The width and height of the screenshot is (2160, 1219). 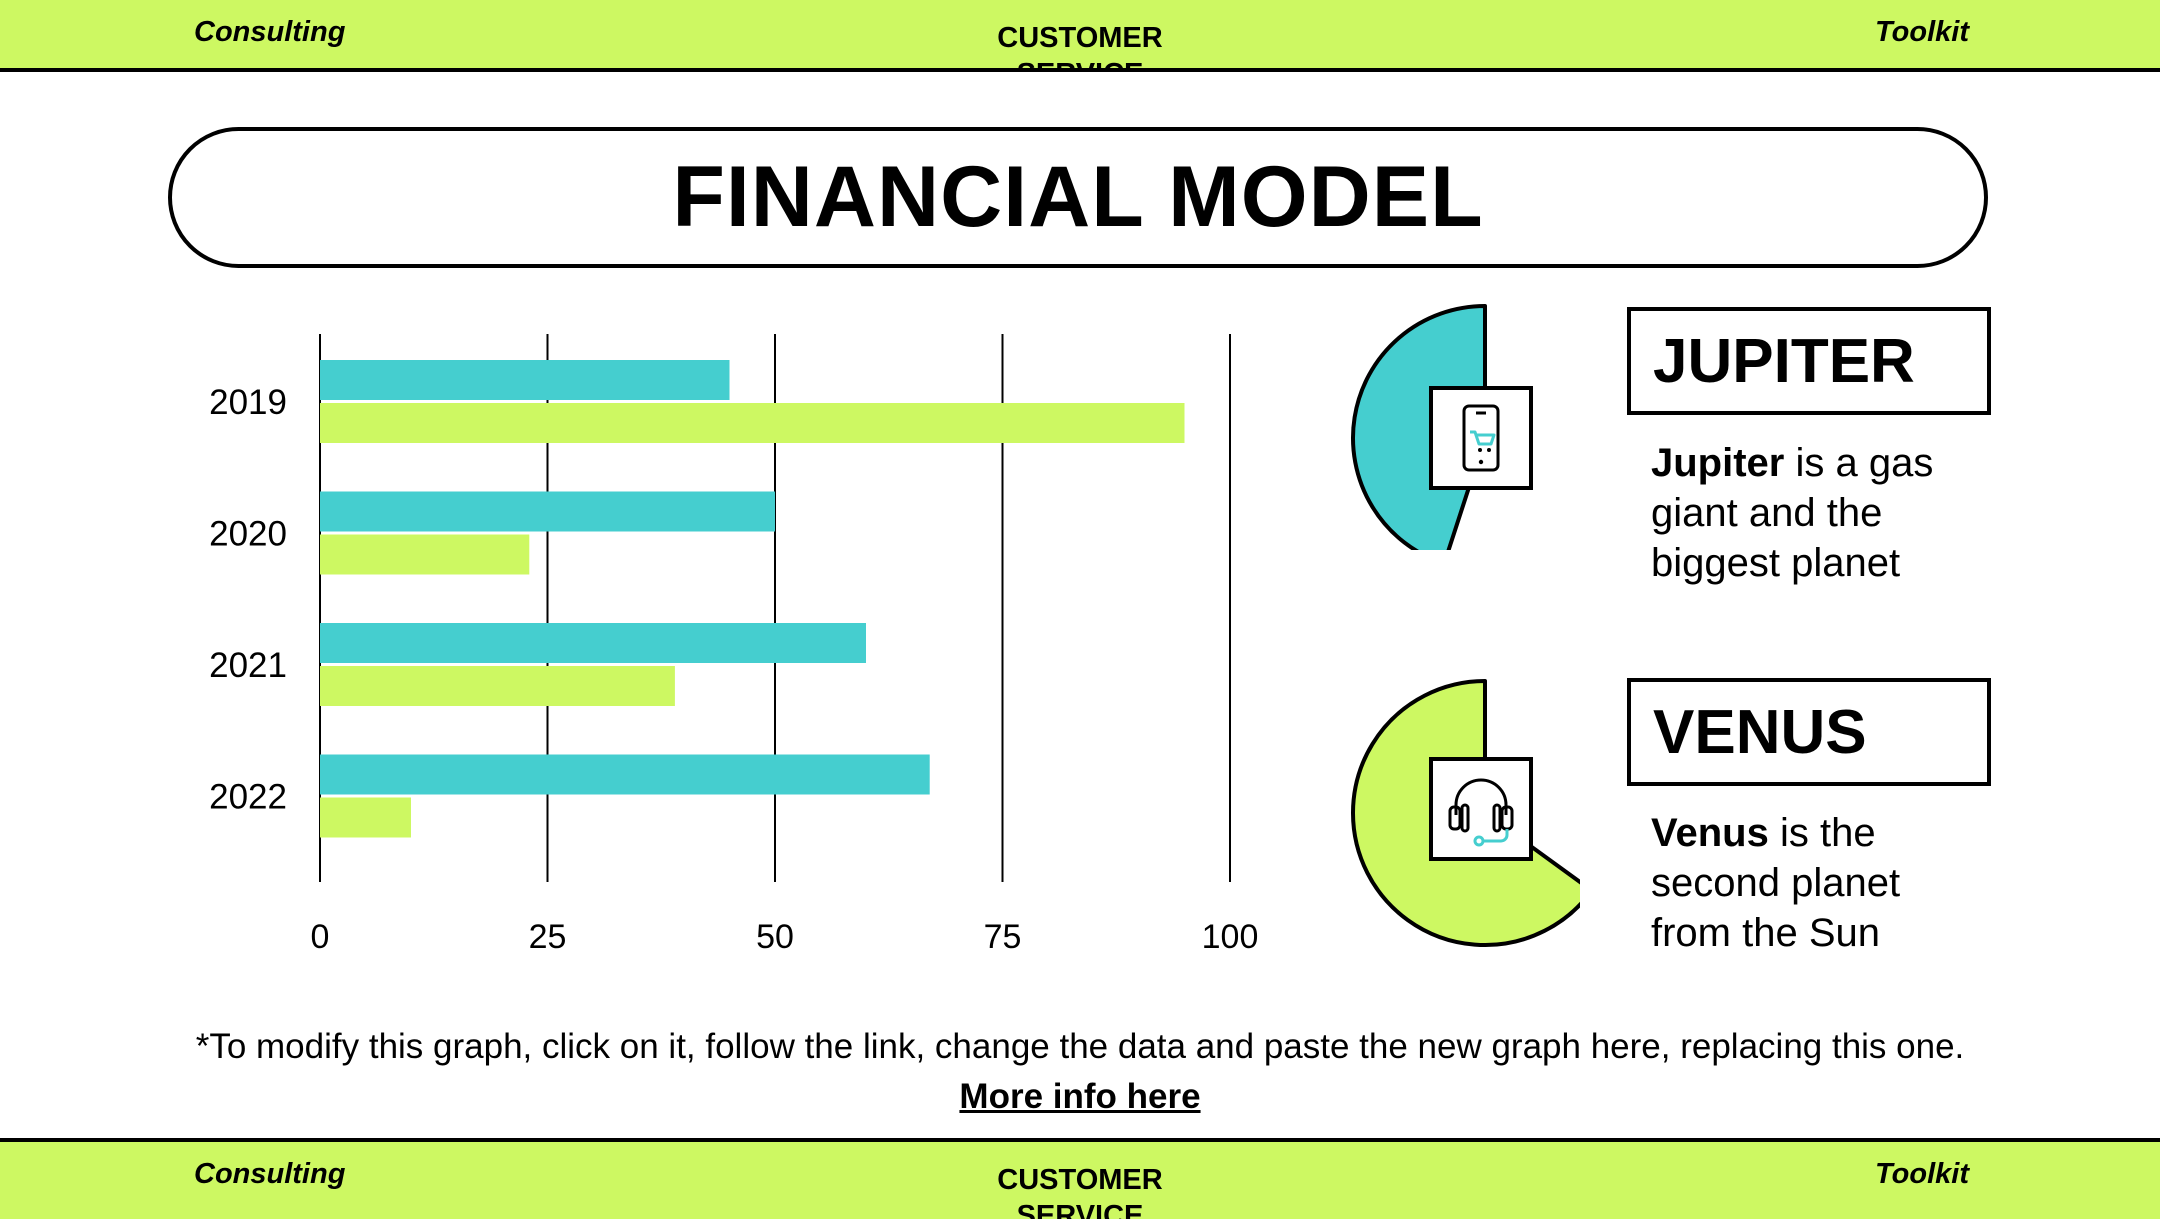 I want to click on header-right-text: Toolkit, so click(x=1922, y=32).